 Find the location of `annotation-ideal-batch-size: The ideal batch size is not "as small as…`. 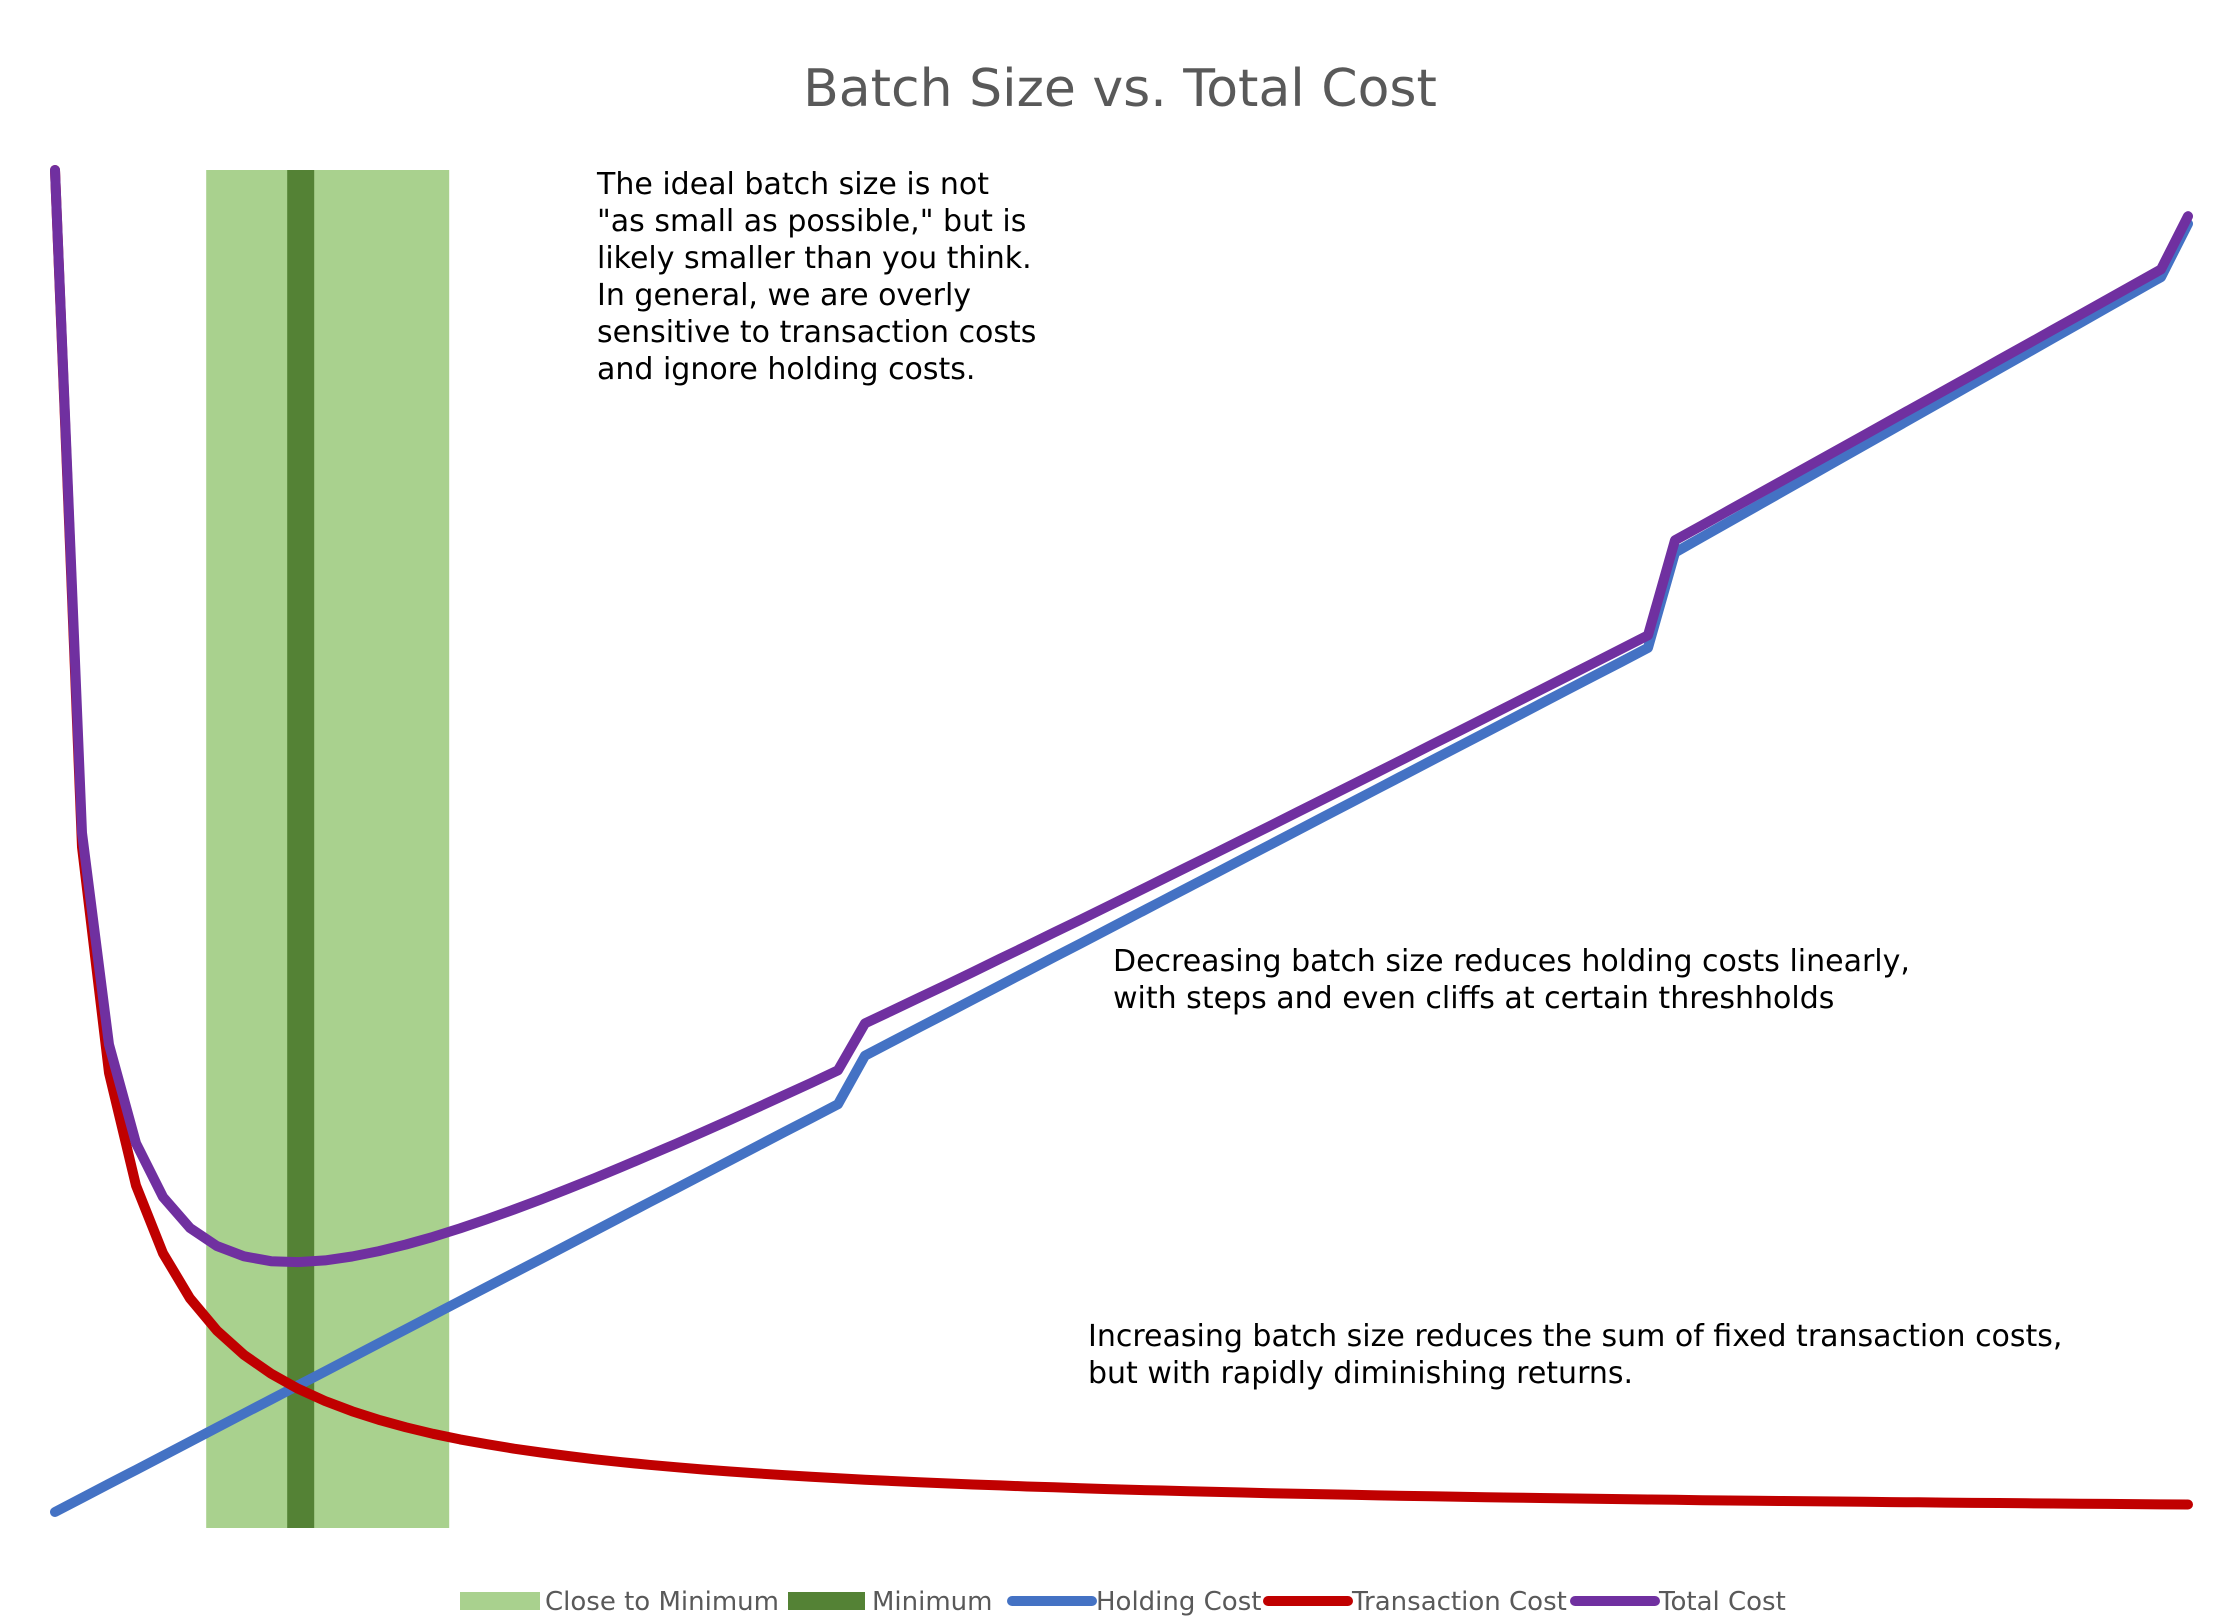

annotation-ideal-batch-size: The ideal batch size is not "as small as… is located at coordinates (857, 277).